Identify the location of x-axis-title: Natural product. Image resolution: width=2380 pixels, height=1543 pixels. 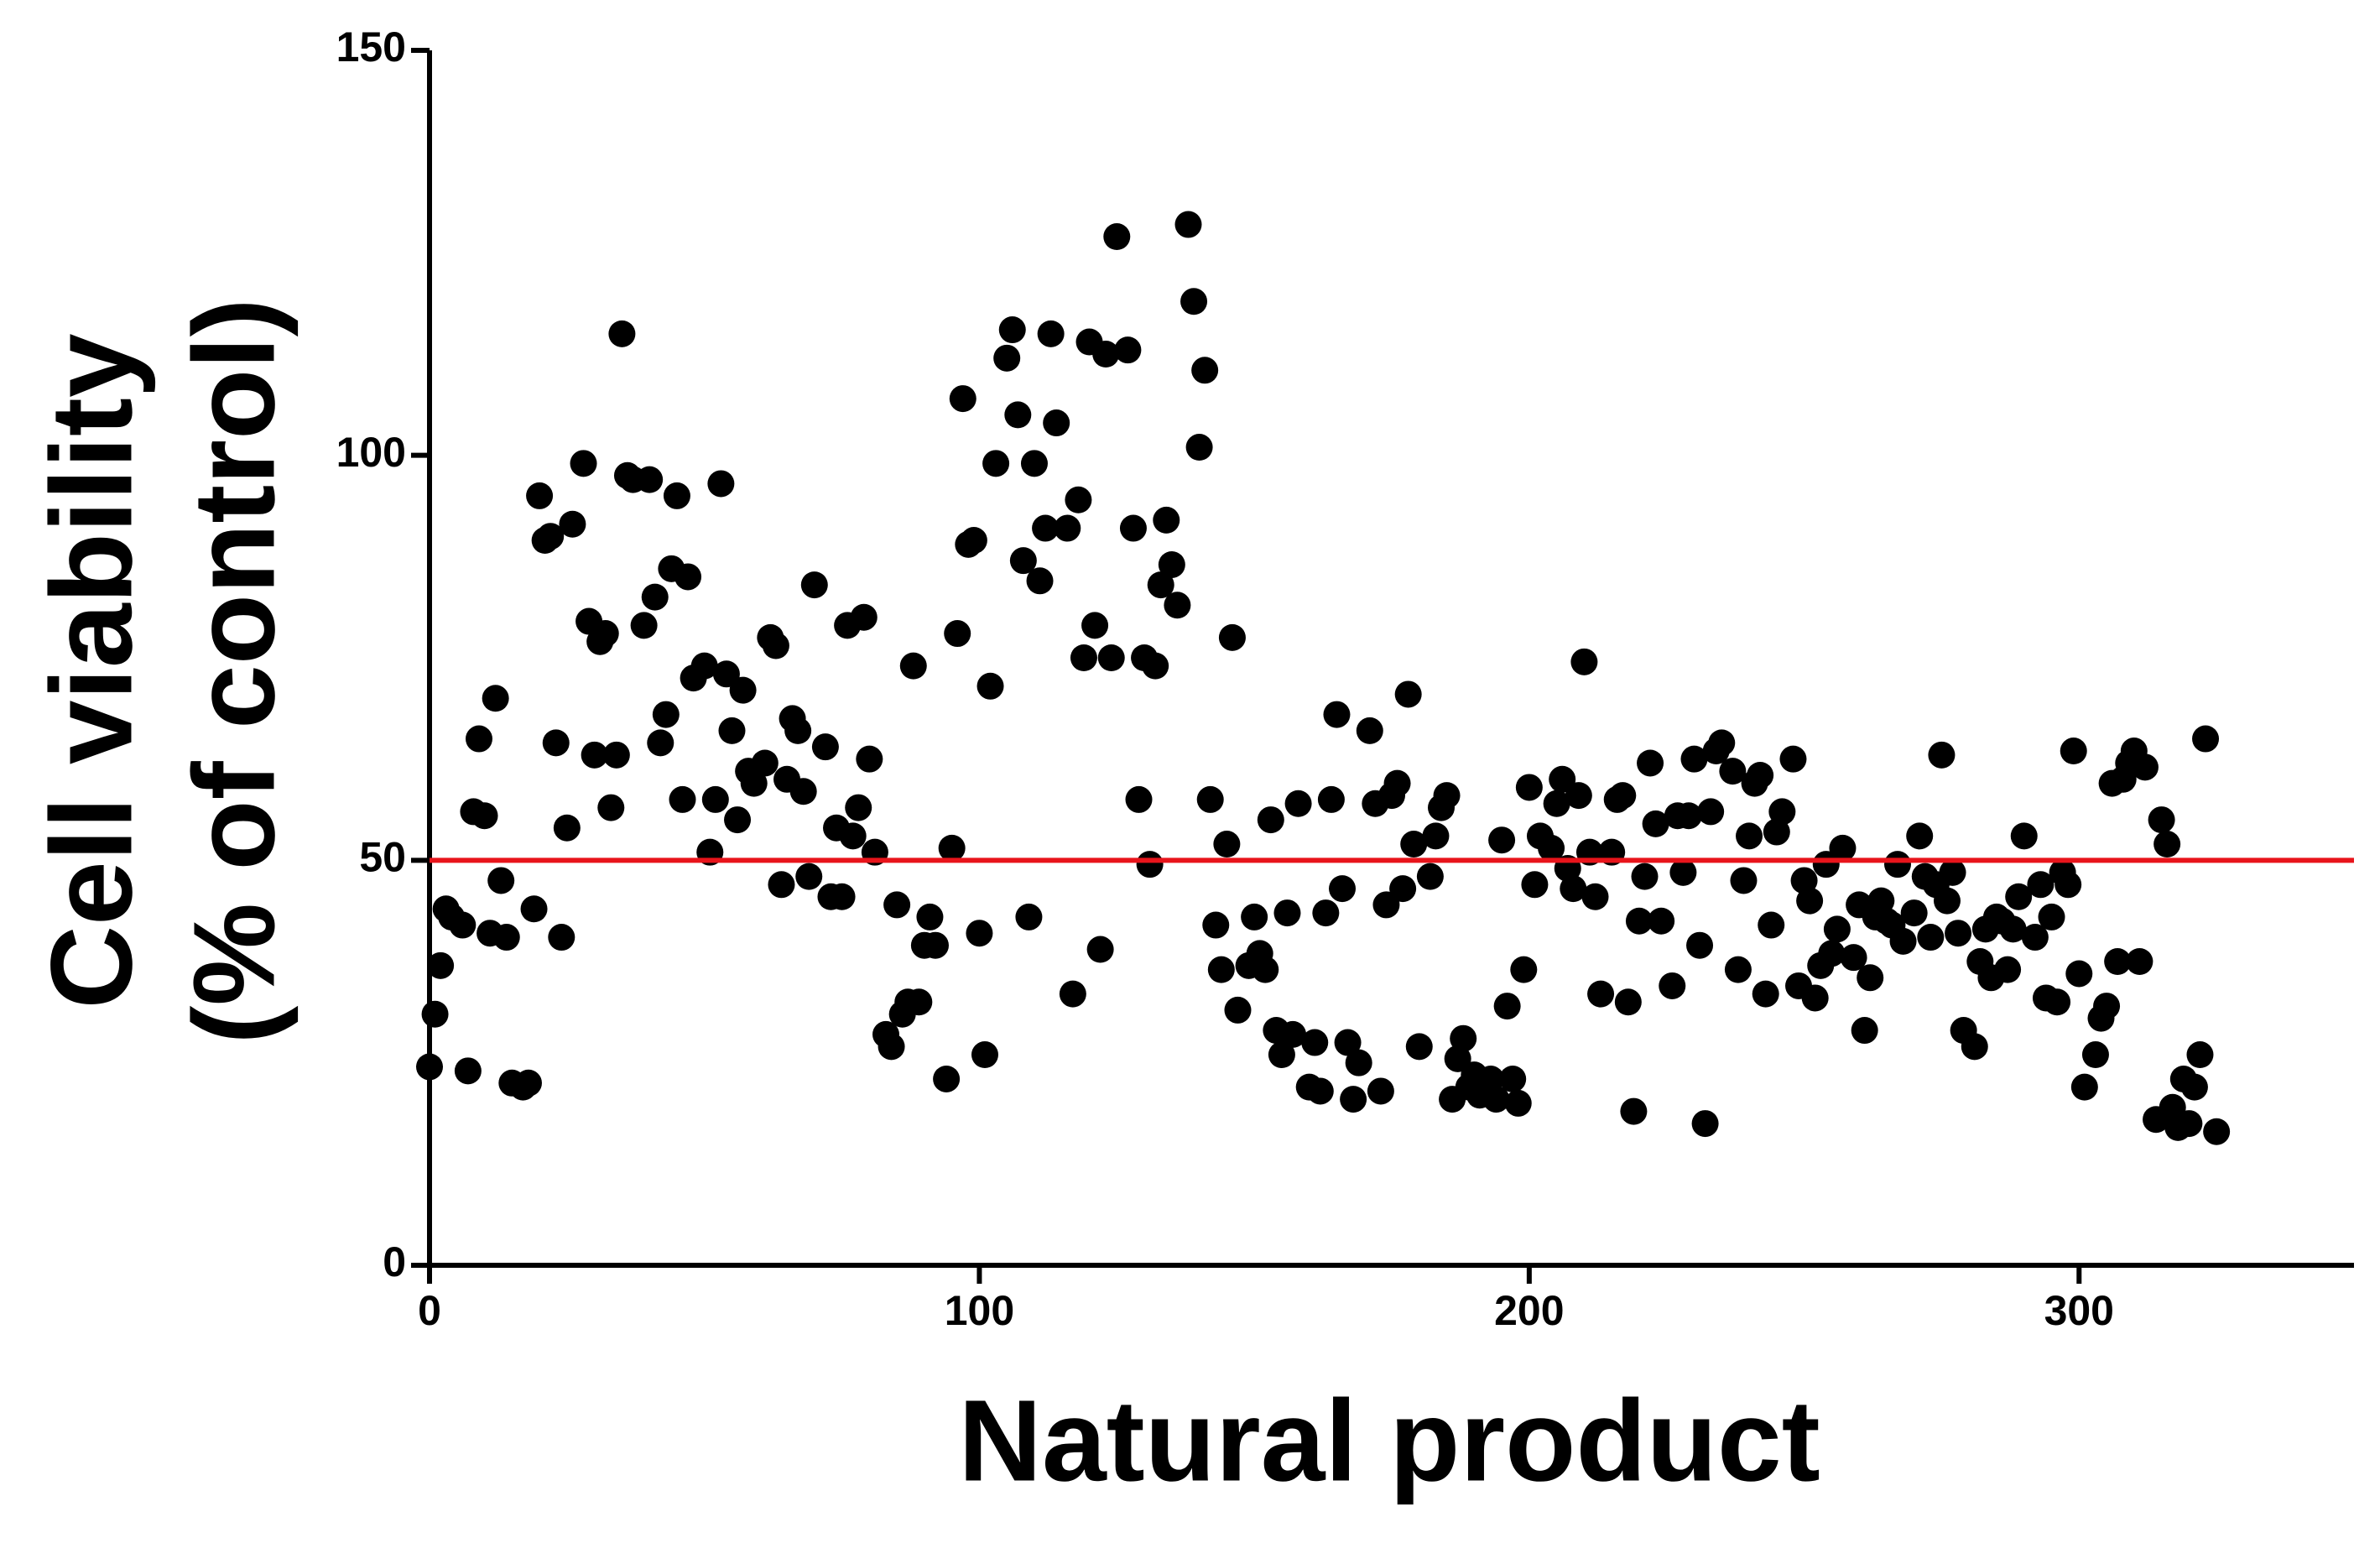
(1389, 1441).